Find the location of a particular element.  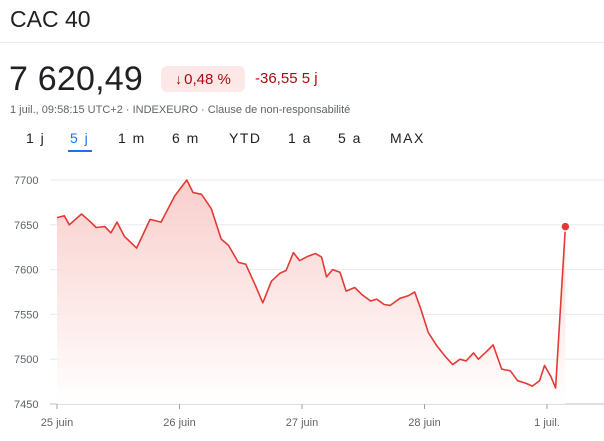

percent-change-value: 0,48 % is located at coordinates (207, 79).